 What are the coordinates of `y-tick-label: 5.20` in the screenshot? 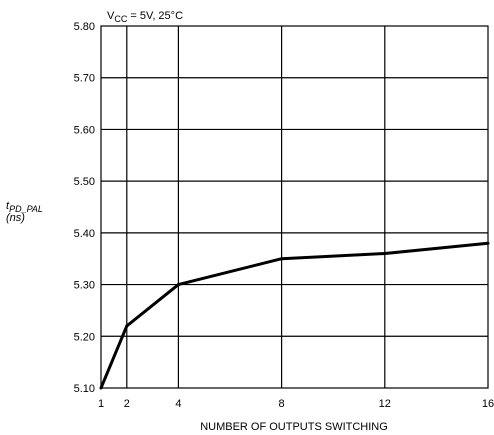 It's located at (84, 337).